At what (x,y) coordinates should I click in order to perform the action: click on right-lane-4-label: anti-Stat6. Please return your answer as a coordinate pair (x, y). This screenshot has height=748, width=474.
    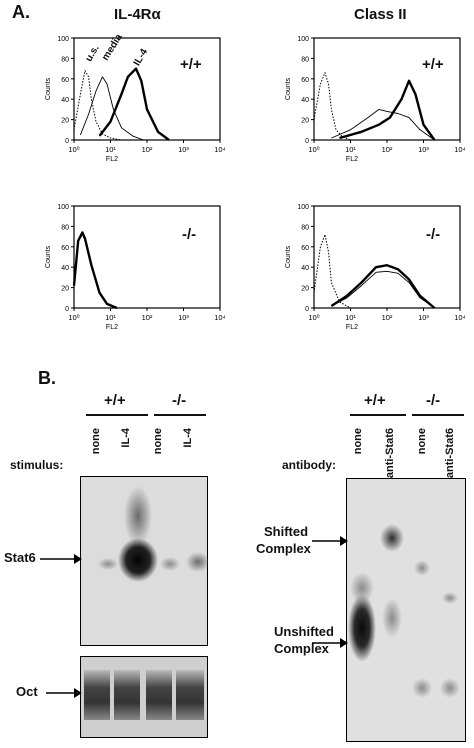
    Looking at the image, I should click on (450, 453).